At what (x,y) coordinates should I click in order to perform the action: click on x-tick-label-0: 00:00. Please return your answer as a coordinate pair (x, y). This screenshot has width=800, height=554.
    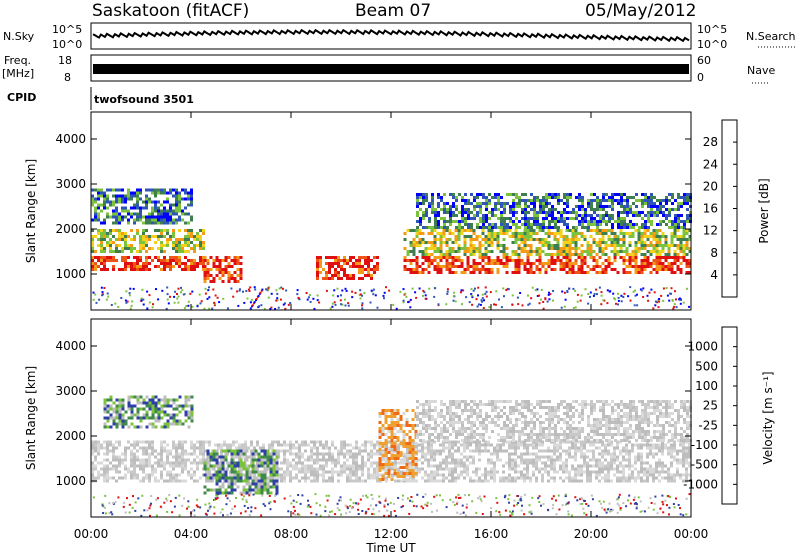
    Looking at the image, I should click on (91, 534).